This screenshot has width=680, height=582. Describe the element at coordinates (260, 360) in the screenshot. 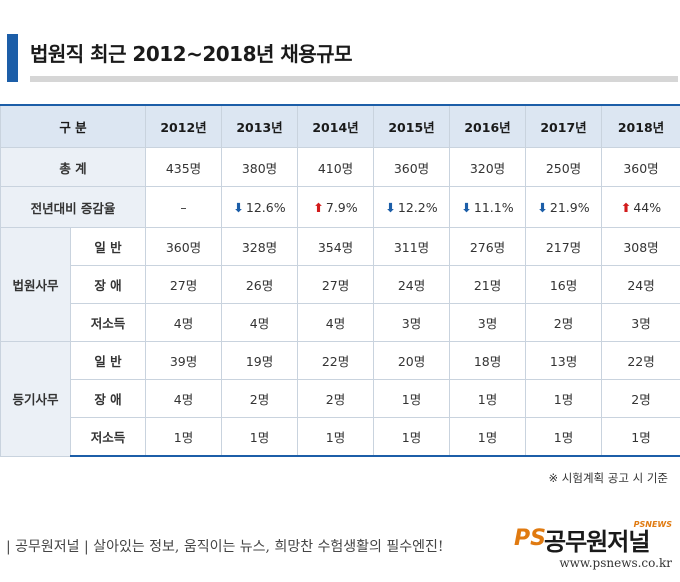

I see `table-cell: 19명` at that location.